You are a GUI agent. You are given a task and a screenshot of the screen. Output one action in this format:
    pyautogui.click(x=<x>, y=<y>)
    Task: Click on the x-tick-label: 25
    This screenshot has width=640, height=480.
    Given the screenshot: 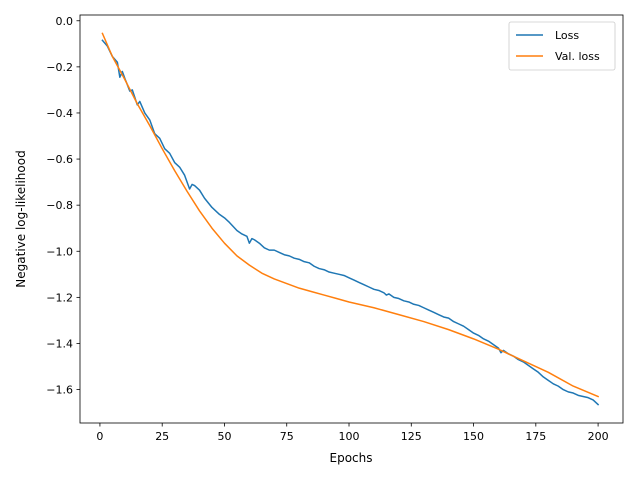 What is the action you would take?
    pyautogui.click(x=162, y=436)
    